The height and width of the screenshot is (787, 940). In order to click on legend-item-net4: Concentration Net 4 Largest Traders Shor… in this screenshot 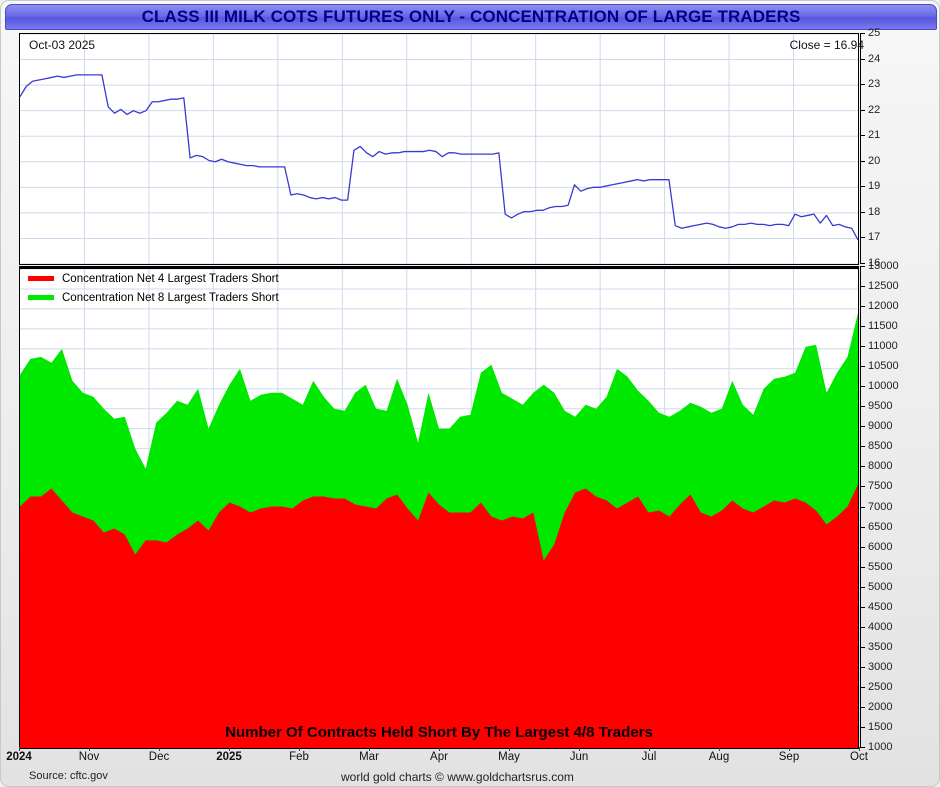, I will do `click(153, 278)`.